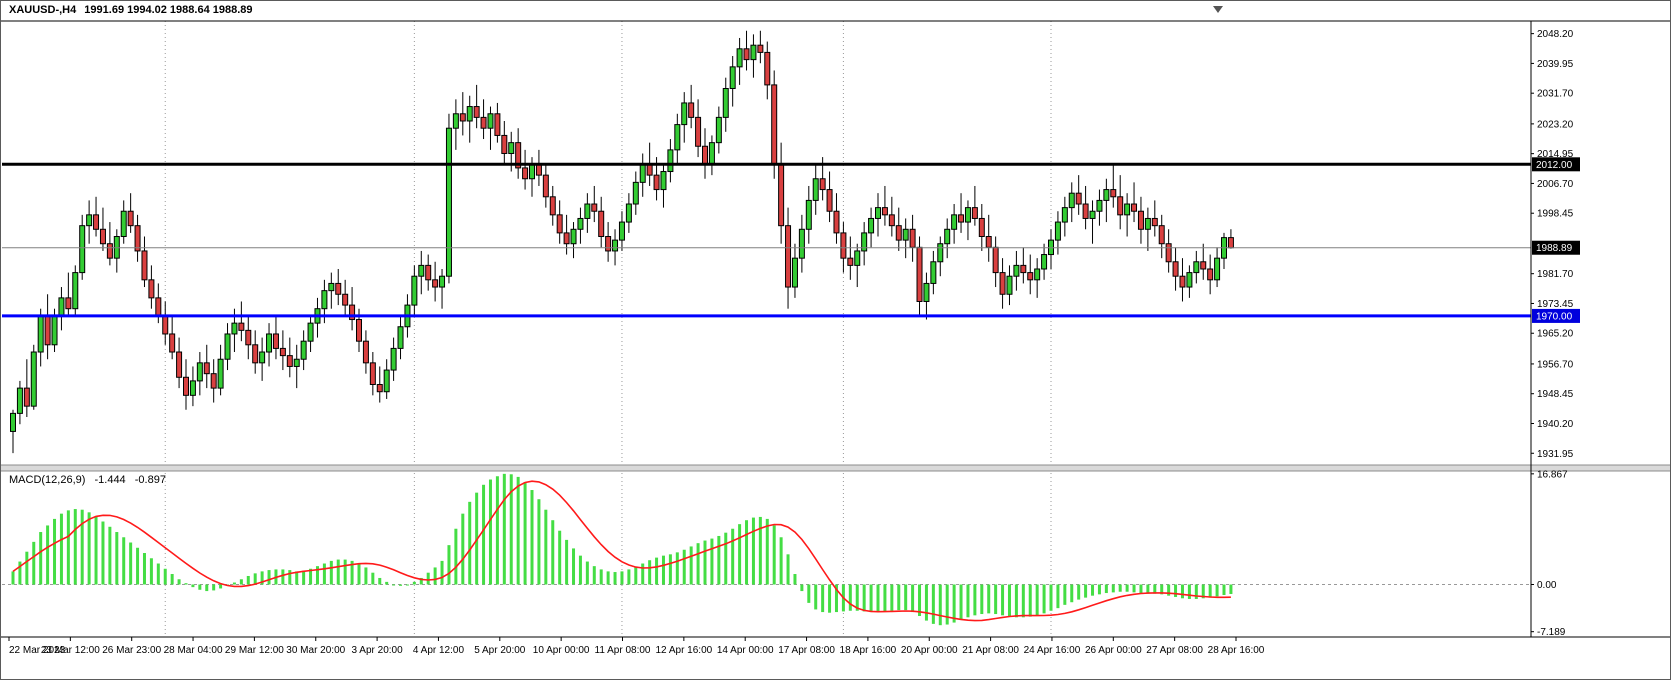 The image size is (1671, 680). I want to click on price-badge-text: 2012.00, so click(1554, 165).